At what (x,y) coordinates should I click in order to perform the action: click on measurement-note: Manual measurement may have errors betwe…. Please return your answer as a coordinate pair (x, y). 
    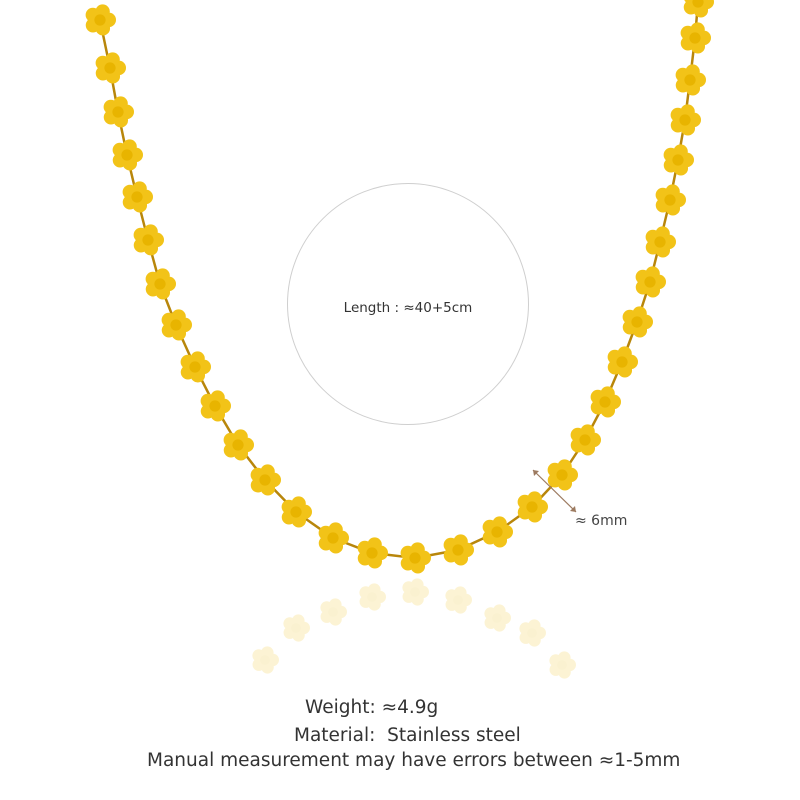
    Looking at the image, I should click on (414, 760).